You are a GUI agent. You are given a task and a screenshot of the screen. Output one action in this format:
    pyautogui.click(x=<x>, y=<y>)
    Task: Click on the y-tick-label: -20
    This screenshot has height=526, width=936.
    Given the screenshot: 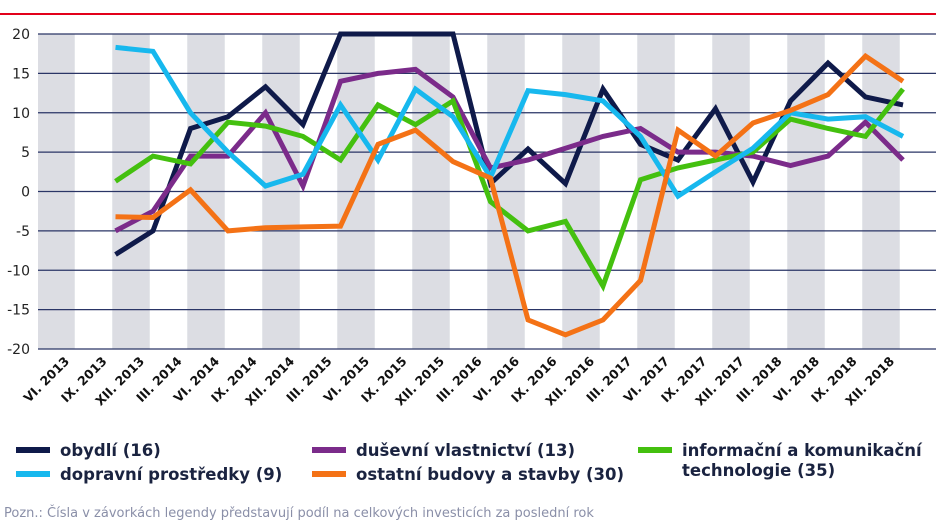 What is the action you would take?
    pyautogui.click(x=18, y=350)
    